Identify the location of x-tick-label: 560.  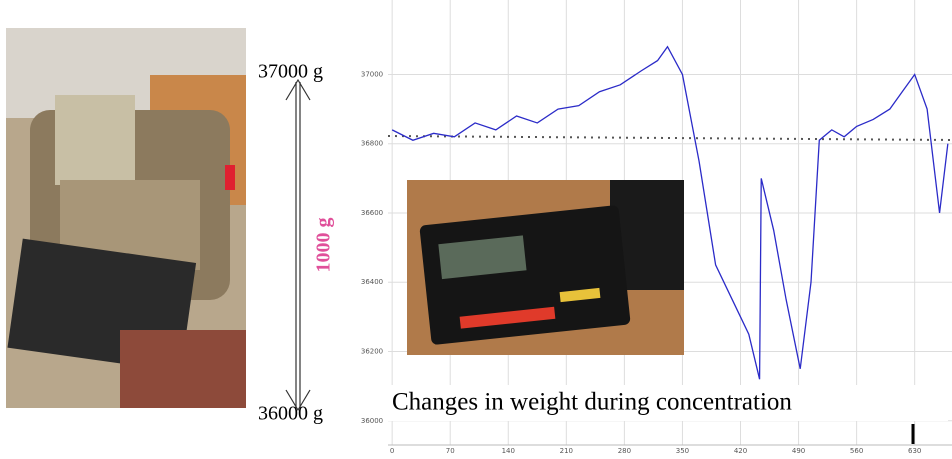
(856, 451).